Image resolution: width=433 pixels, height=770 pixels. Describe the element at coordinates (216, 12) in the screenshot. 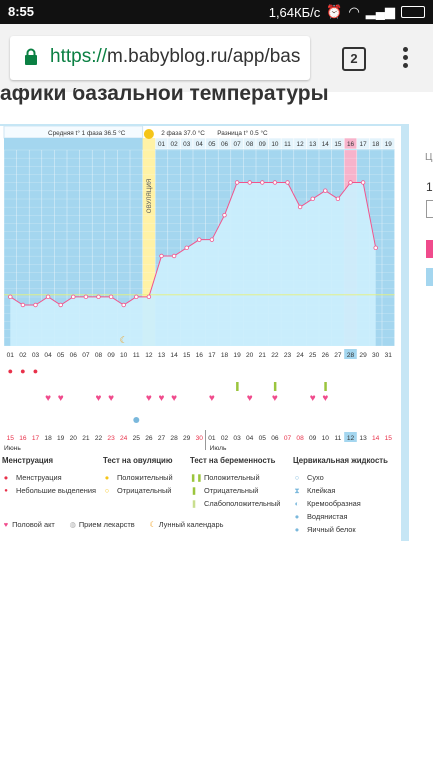

I see `status-bar: 8:55 1,64КБ/с ⏰ ◠ ▂▄▆` at that location.